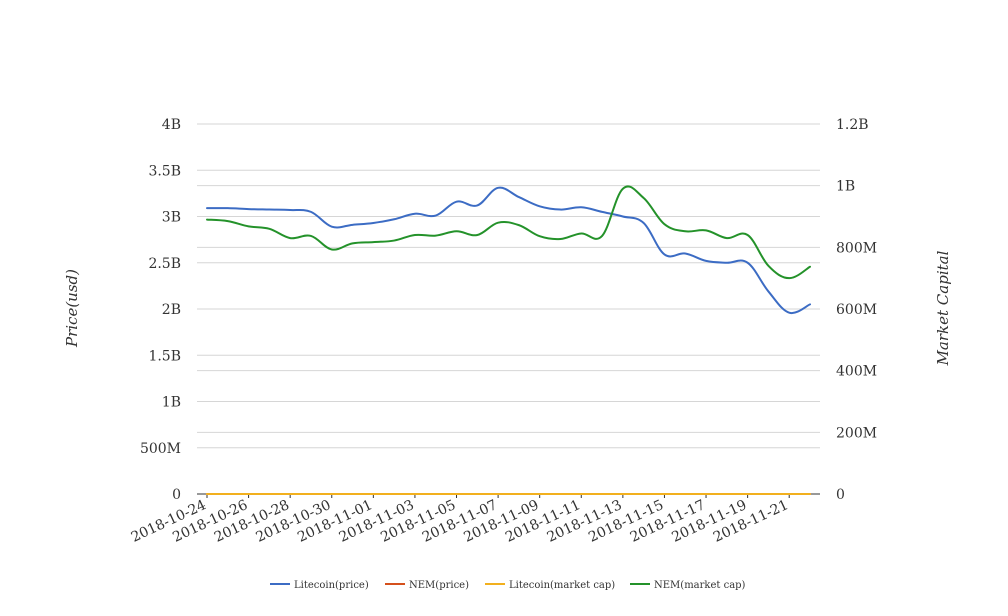 Image resolution: width=1008 pixels, height=616 pixels. I want to click on y-tick-label: 1B, so click(171, 403).